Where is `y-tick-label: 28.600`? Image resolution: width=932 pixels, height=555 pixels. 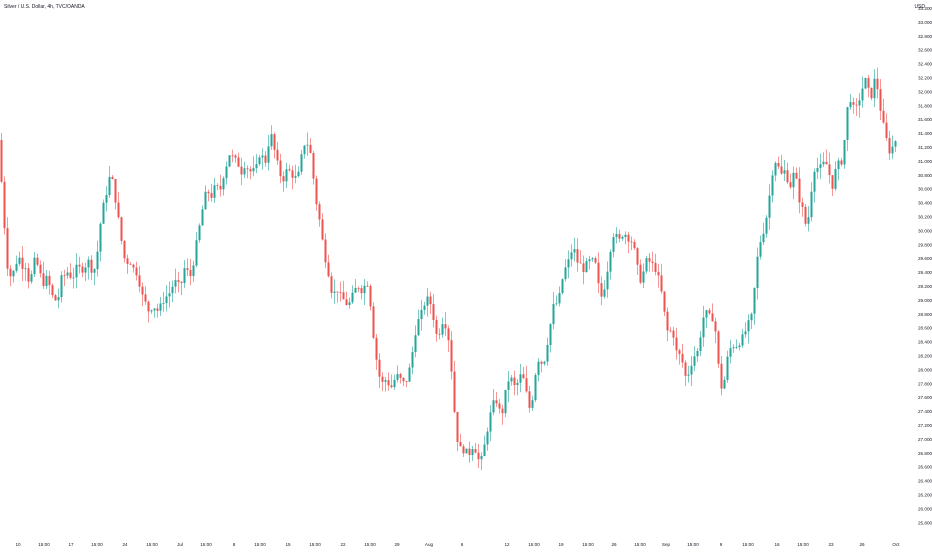
y-tick-label: 28.600 is located at coordinates (925, 328).